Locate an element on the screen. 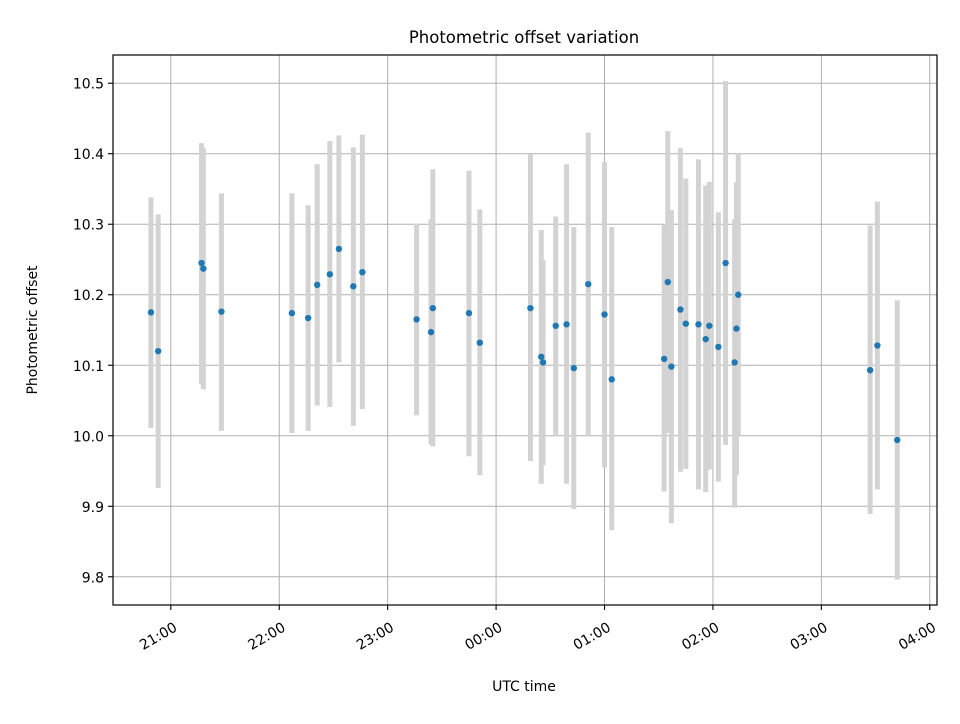 The width and height of the screenshot is (960, 724). y-tick-label: 10.5 is located at coordinates (88, 85).